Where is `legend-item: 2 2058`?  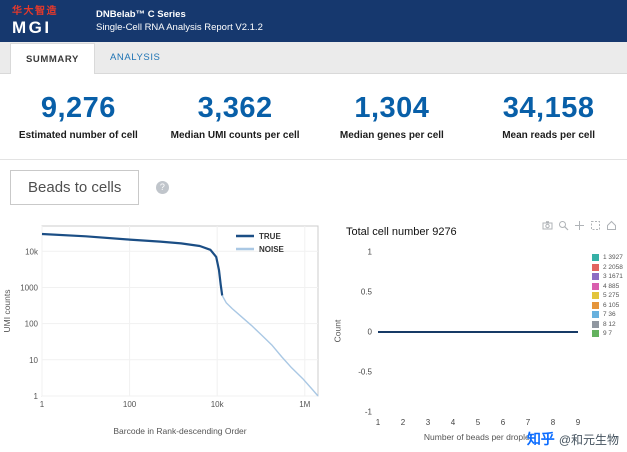
legend-item: 2 2058 is located at coordinates (607, 267).